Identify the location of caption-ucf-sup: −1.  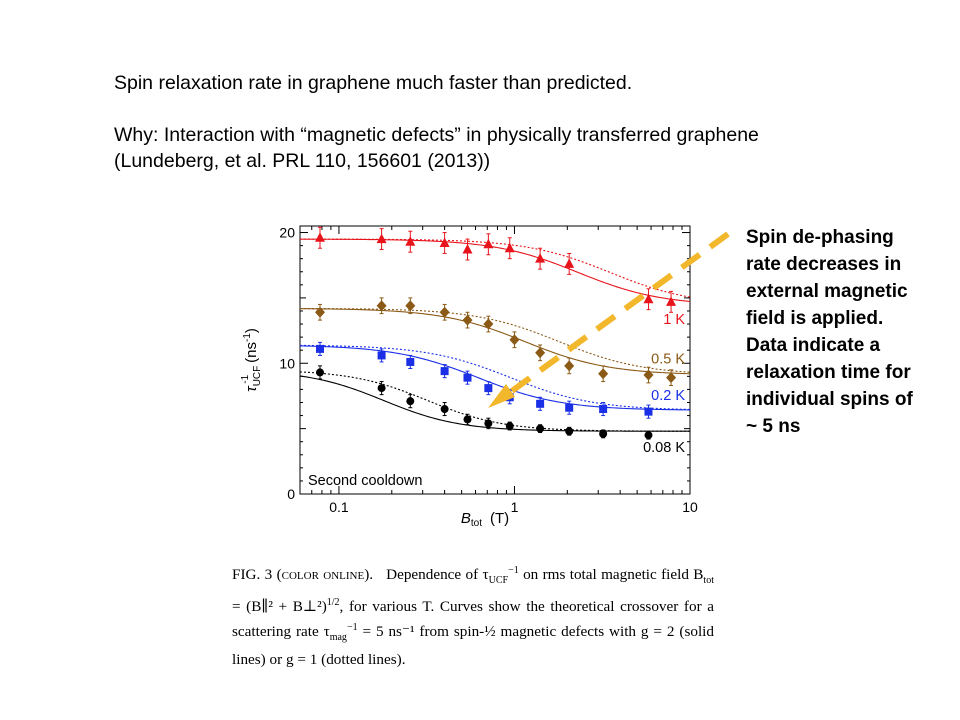
(513, 570).